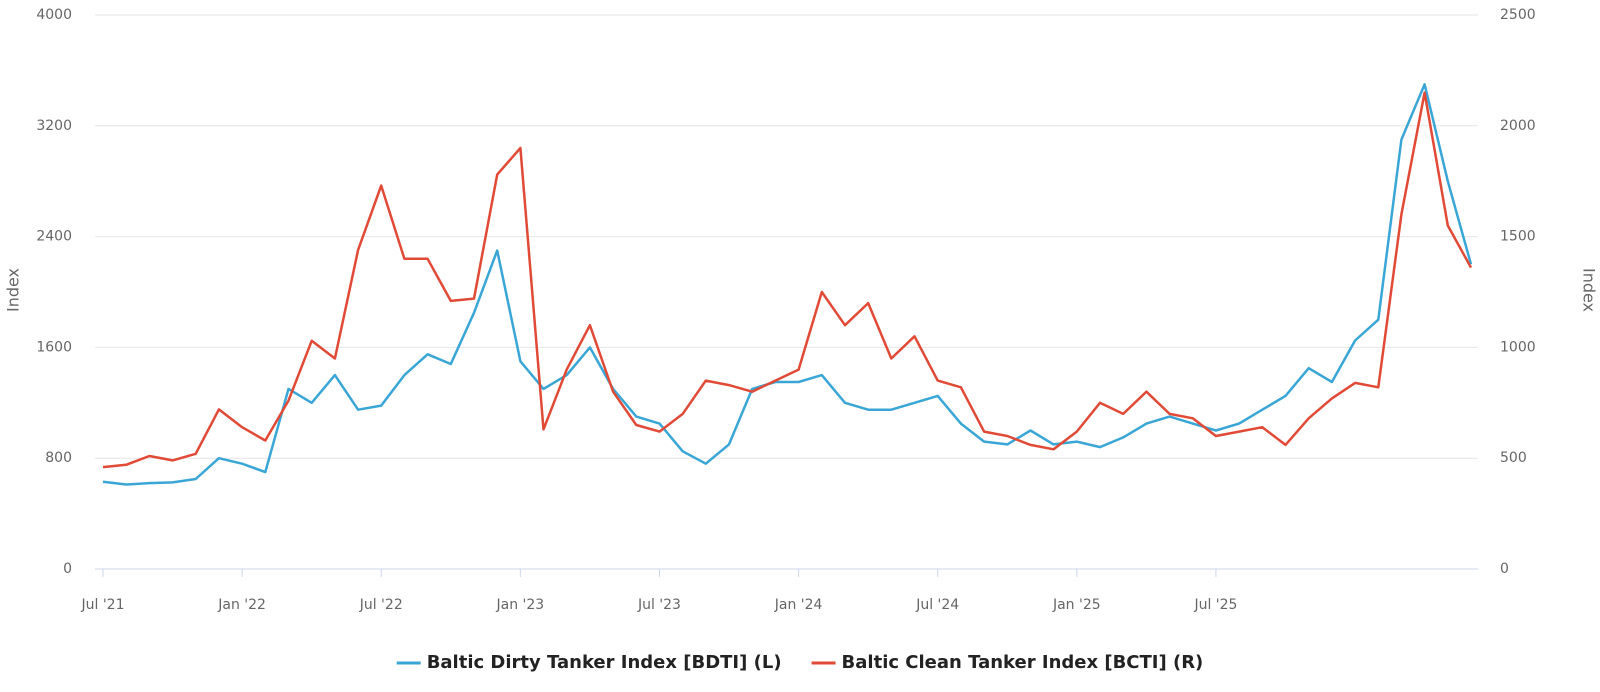 This screenshot has height=692, width=1600. I want to click on y-tick-label: 3200, so click(54, 126).